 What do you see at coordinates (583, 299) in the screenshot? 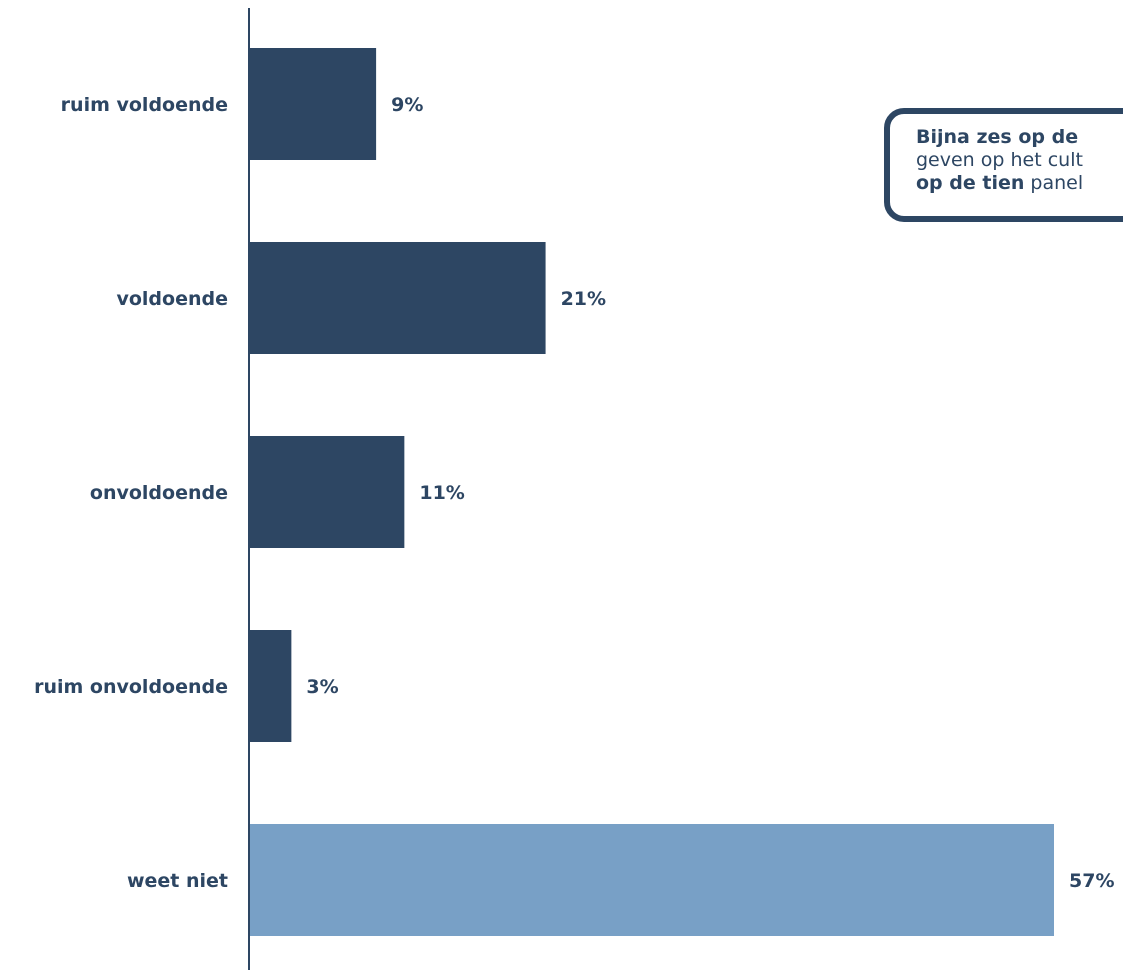
I see `value-label-voldoende: 21%` at bounding box center [583, 299].